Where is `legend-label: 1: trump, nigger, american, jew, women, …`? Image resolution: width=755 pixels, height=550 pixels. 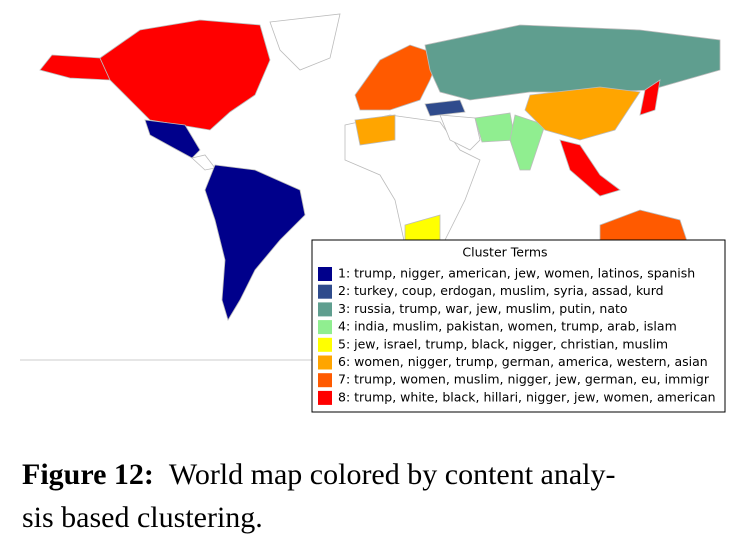 legend-label: 1: trump, nigger, american, jew, women, … is located at coordinates (516, 273).